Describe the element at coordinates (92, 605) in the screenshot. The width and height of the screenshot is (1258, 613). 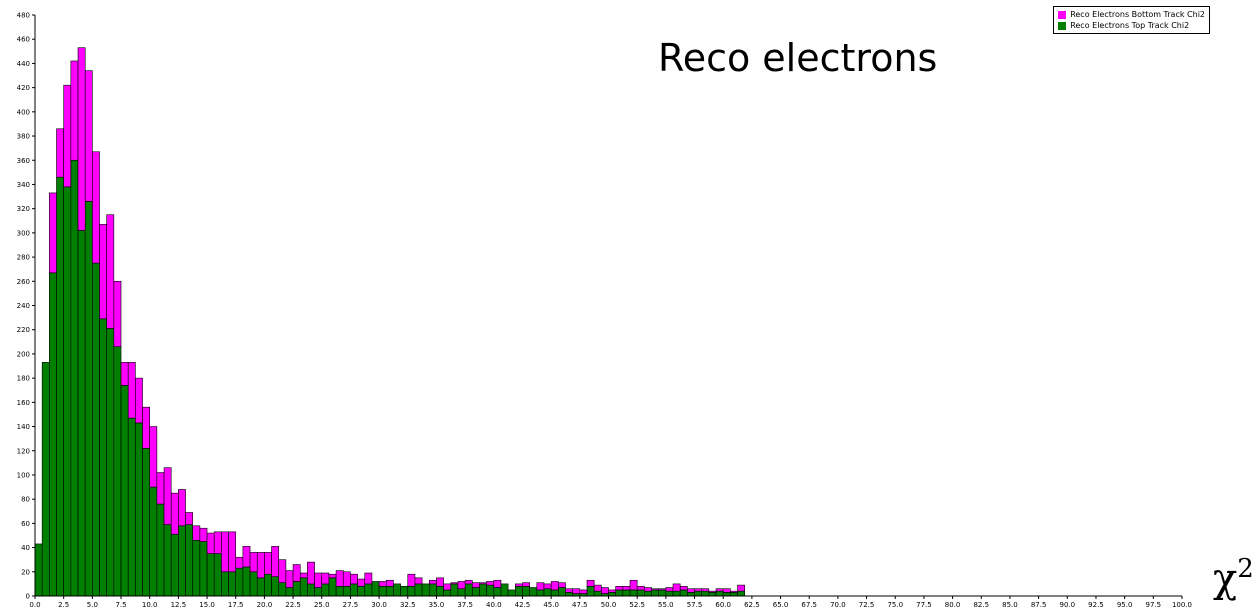
I see `x-tick-label: 5.0` at that location.